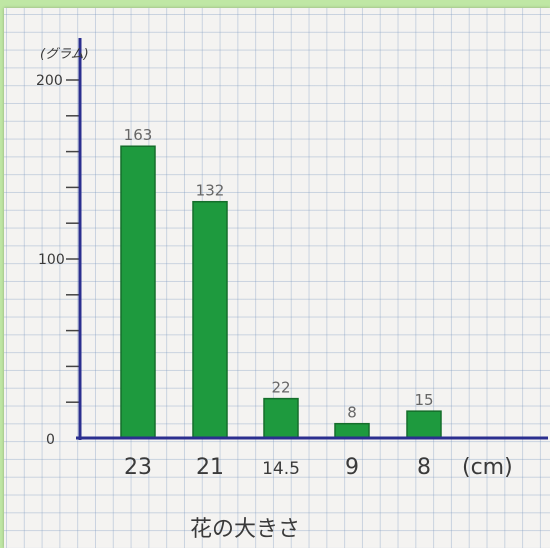  I want to click on x-tick-label: 21, so click(210, 467).